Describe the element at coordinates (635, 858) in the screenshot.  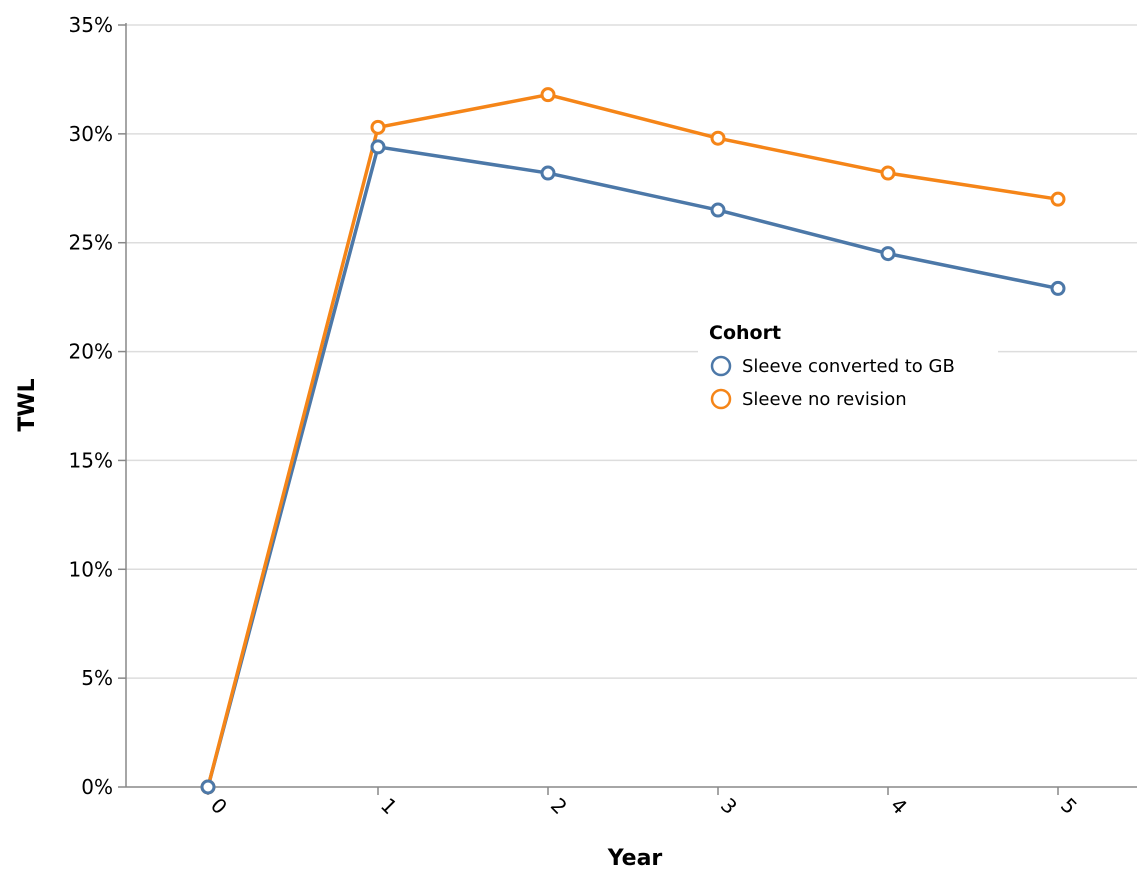
I see `x-axis-title: Year` at that location.